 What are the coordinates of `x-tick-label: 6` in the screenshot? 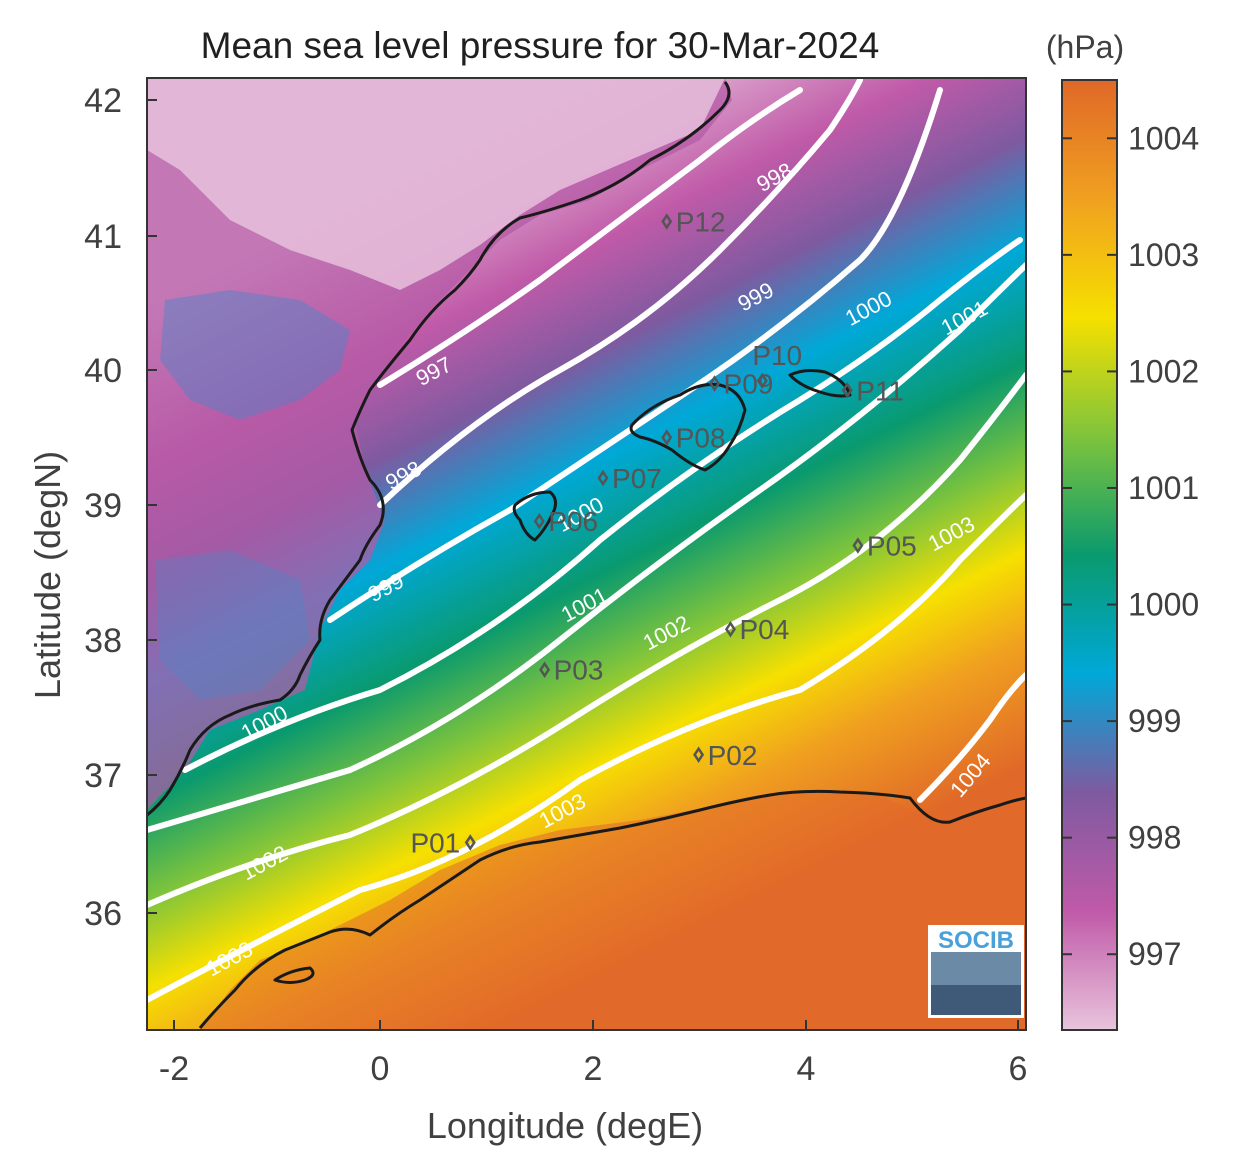 It's located at (1018, 1069).